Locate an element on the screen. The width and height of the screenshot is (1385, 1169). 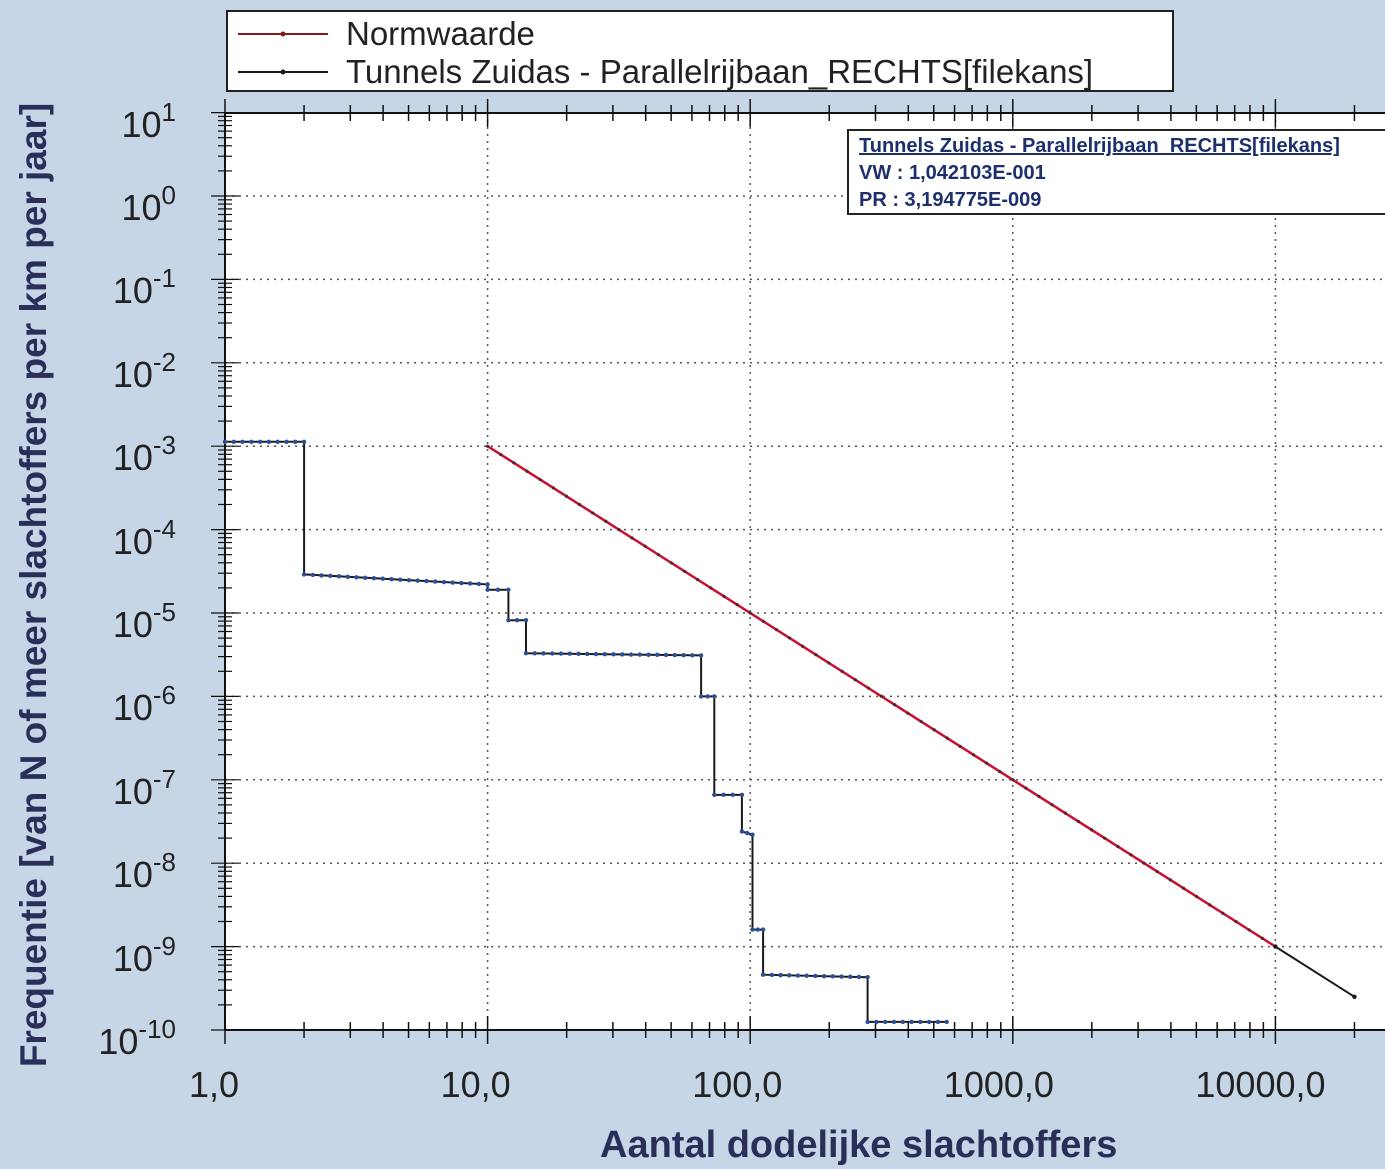
y-tick-label: 10⁻⁵ is located at coordinates (144, 621).